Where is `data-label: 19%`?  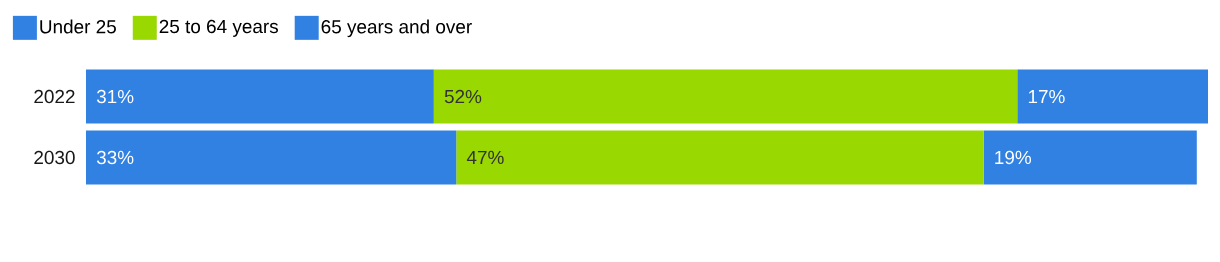
data-label: 19% is located at coordinates (1013, 157).